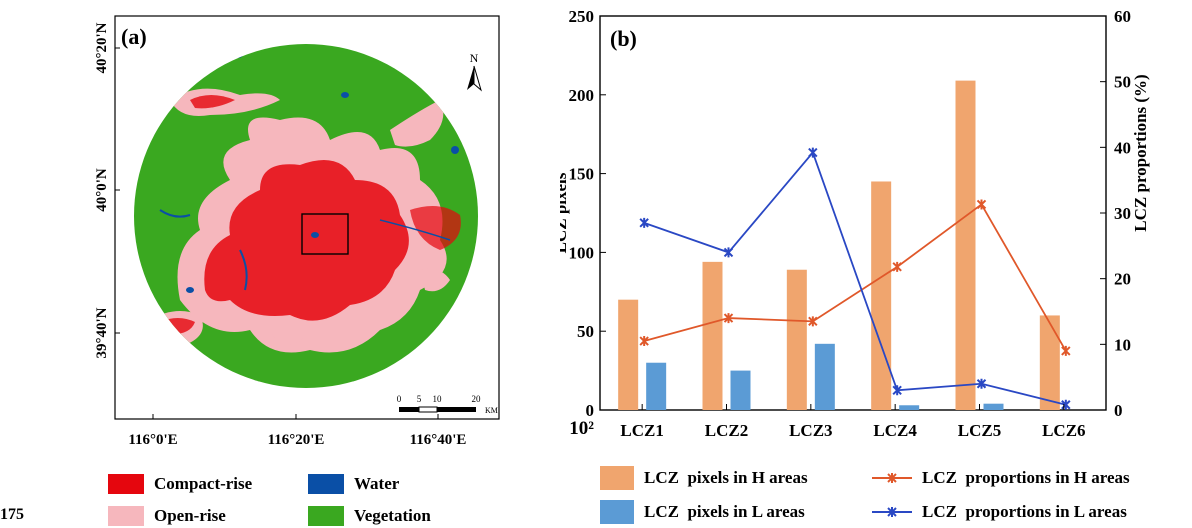  Describe the element at coordinates (474, 71) in the screenshot. I see `north-arrow: N` at that location.